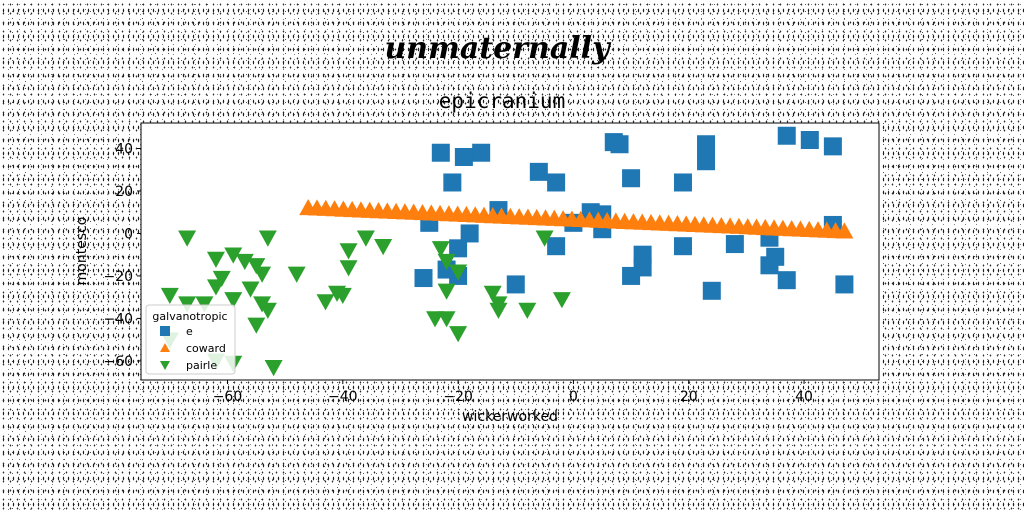 Image resolution: width=1024 pixels, height=512 pixels. What do you see at coordinates (201, 365) in the screenshot?
I see `legend-label-pairle: pairle` at bounding box center [201, 365].